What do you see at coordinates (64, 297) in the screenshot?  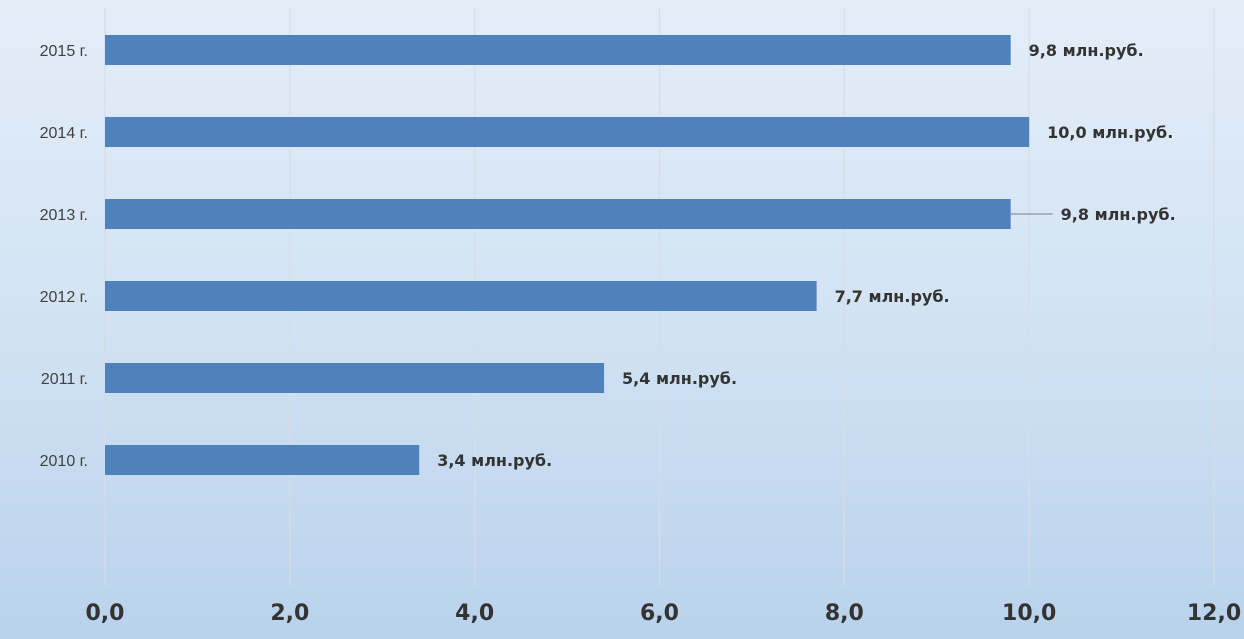 I see `category-label: 2012 г.` at bounding box center [64, 297].